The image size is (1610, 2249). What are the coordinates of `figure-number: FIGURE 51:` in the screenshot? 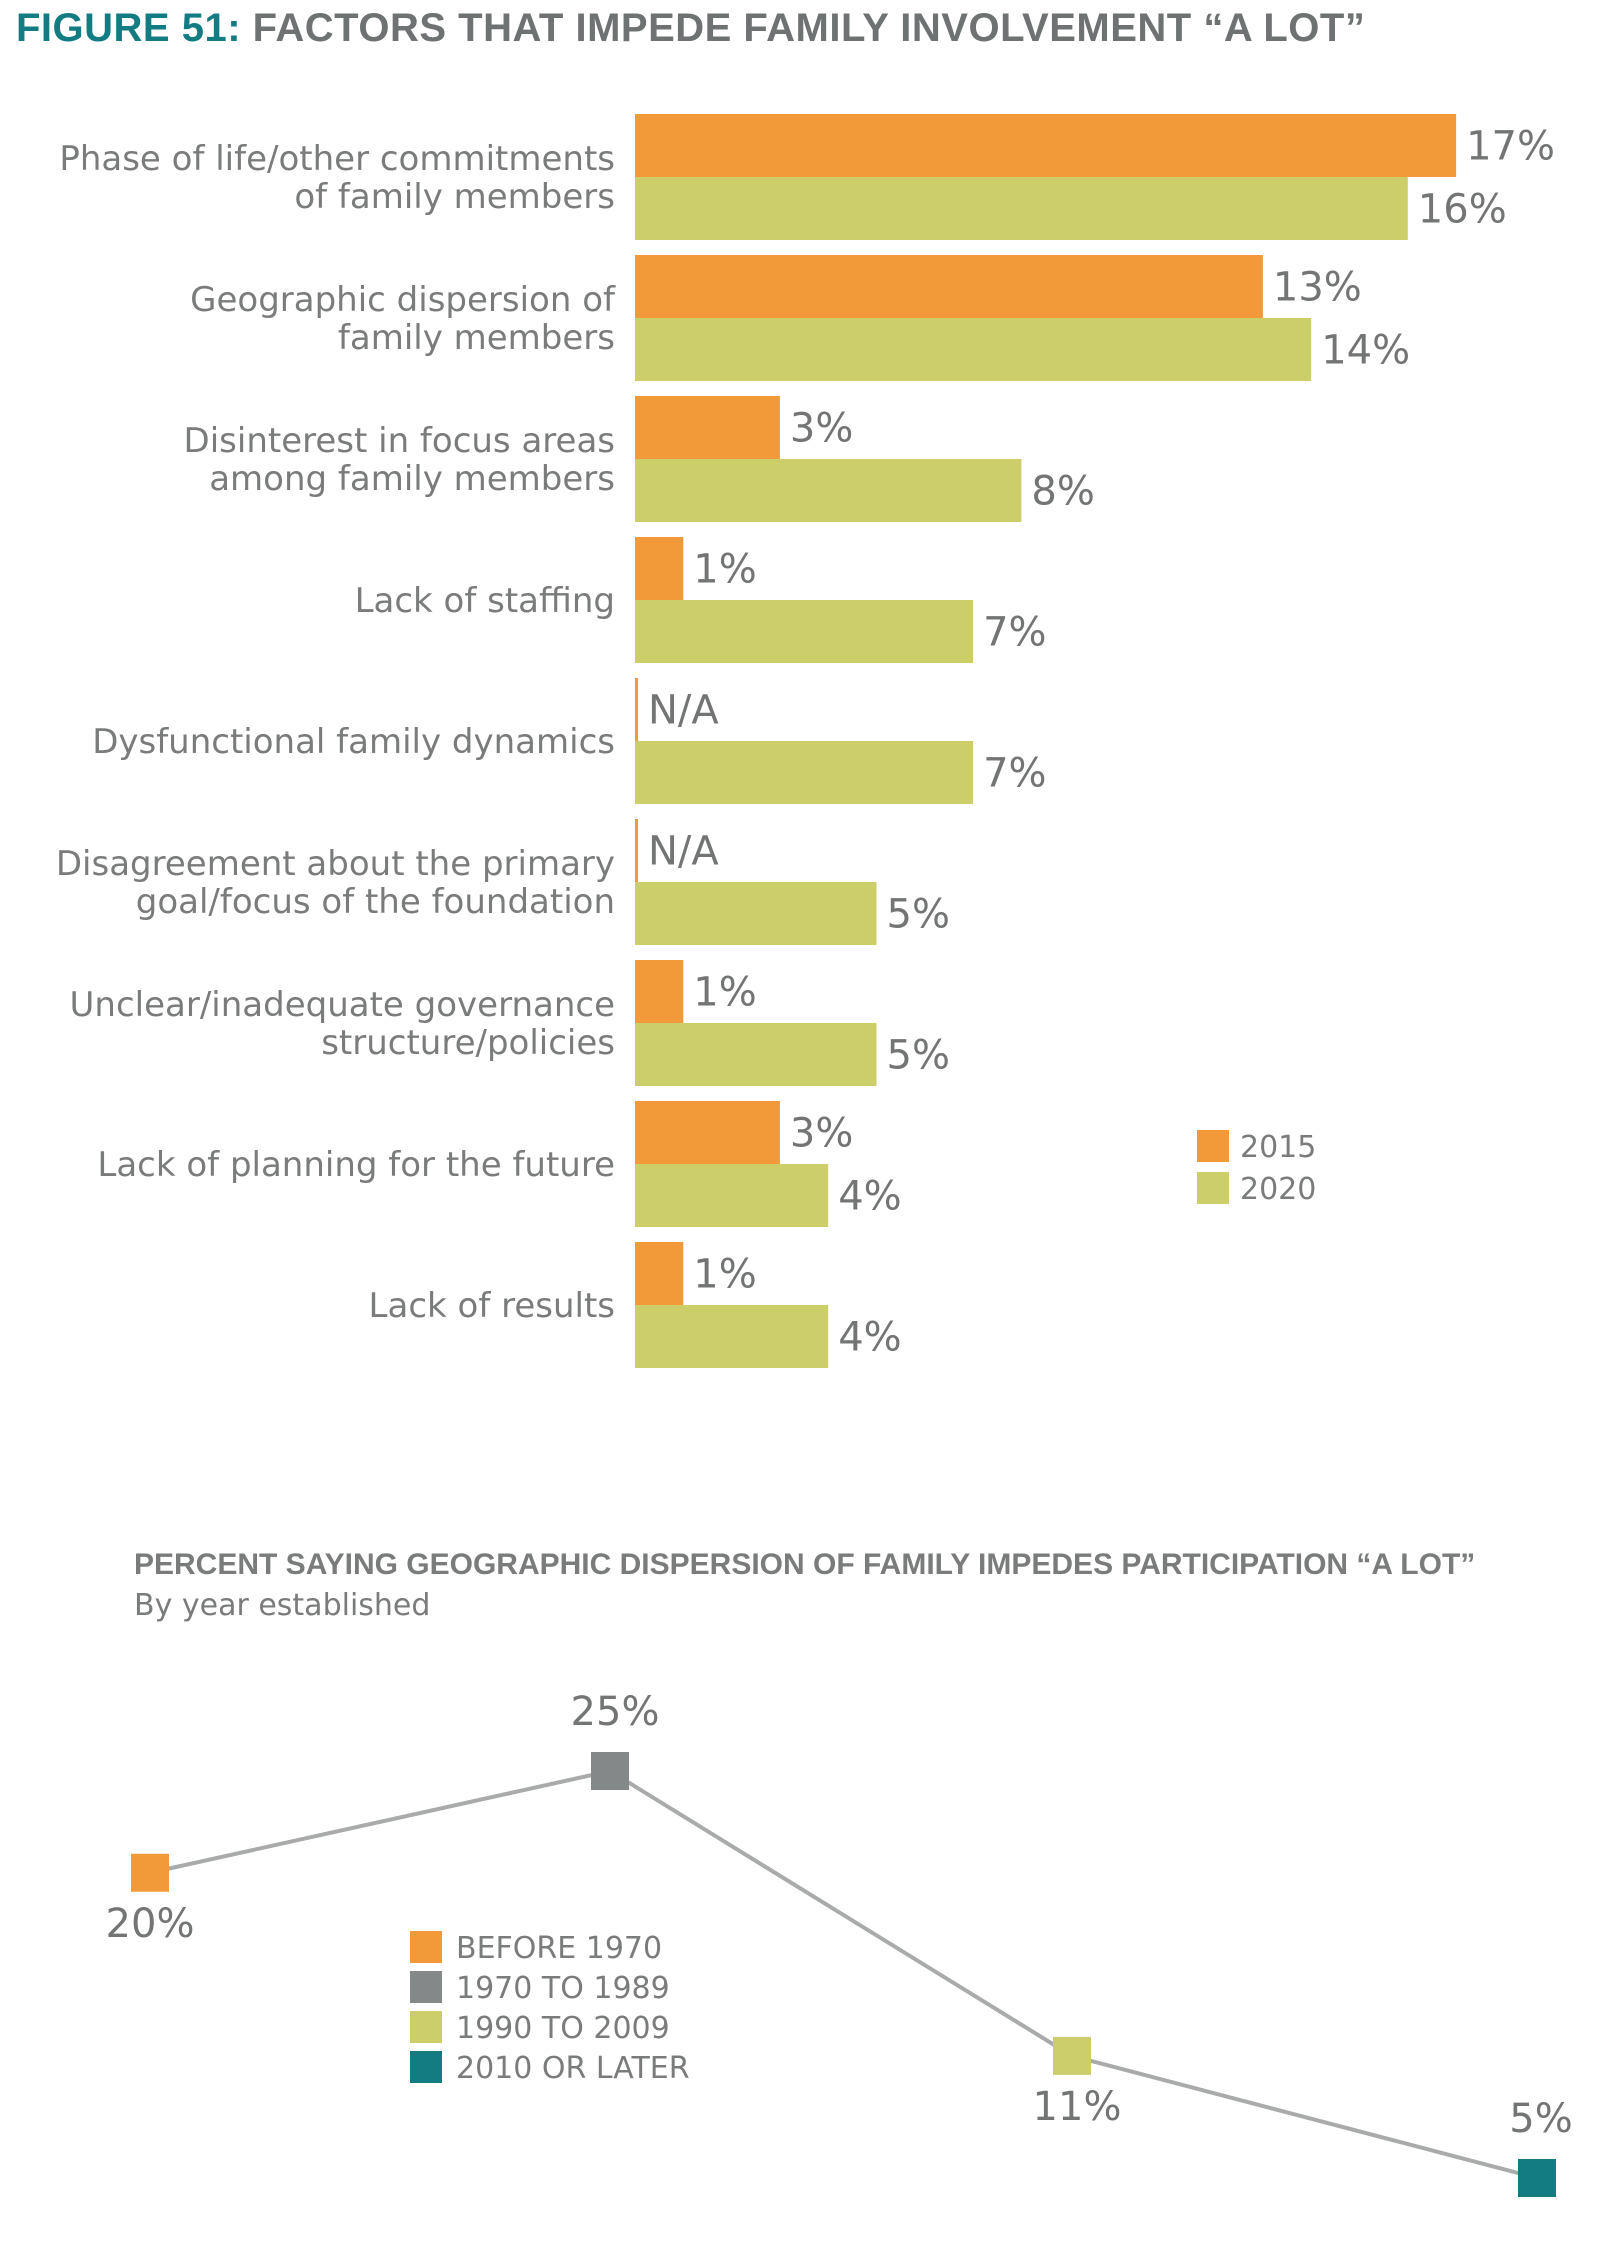 It's located at (129, 28).